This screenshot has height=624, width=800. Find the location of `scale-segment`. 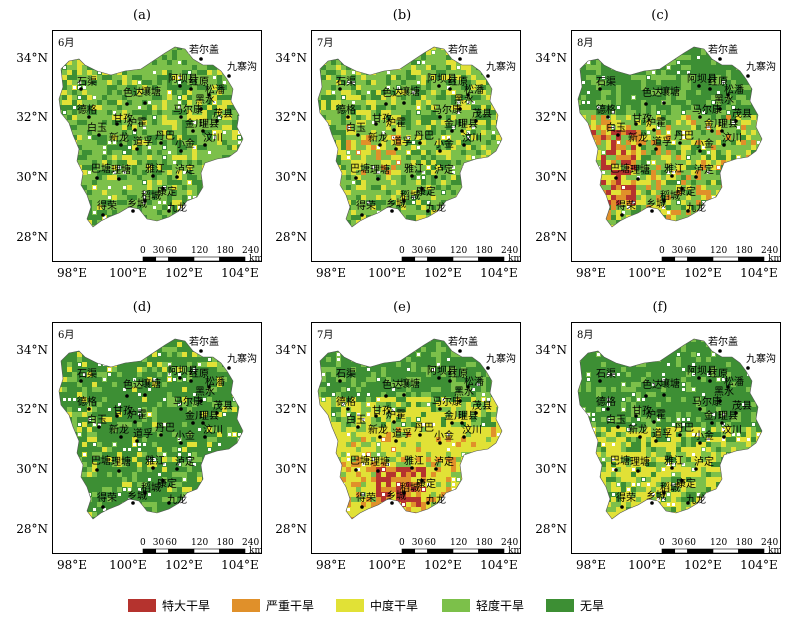

scale-segment is located at coordinates (408, 258).